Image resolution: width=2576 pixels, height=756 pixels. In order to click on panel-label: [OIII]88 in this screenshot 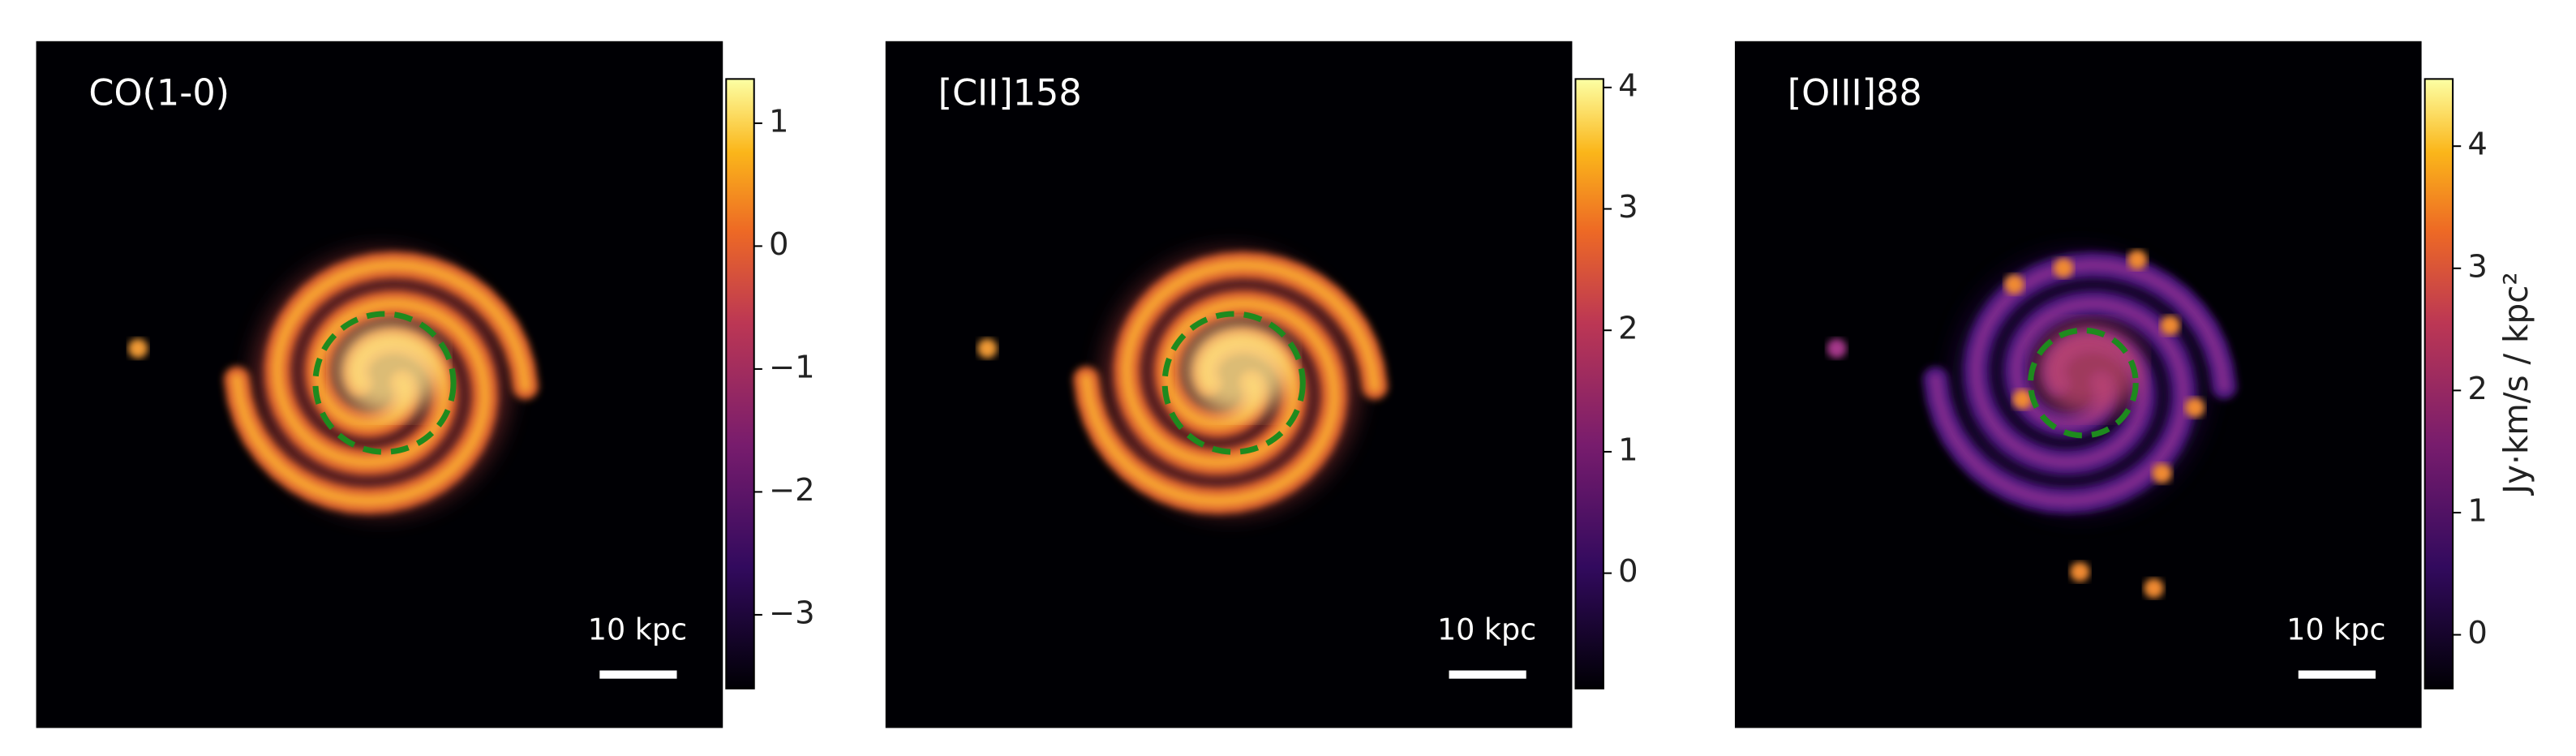, I will do `click(1855, 93)`.